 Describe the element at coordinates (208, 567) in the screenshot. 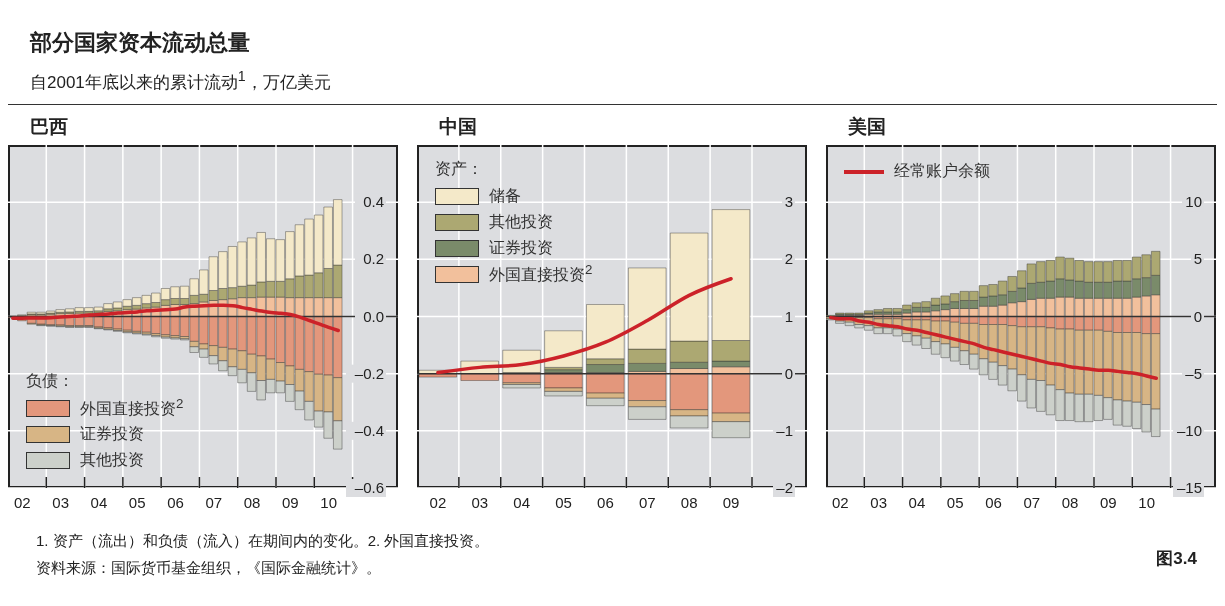

I see `text: 资料来源：国际货币基金组织，《国际金融统计》。` at that location.